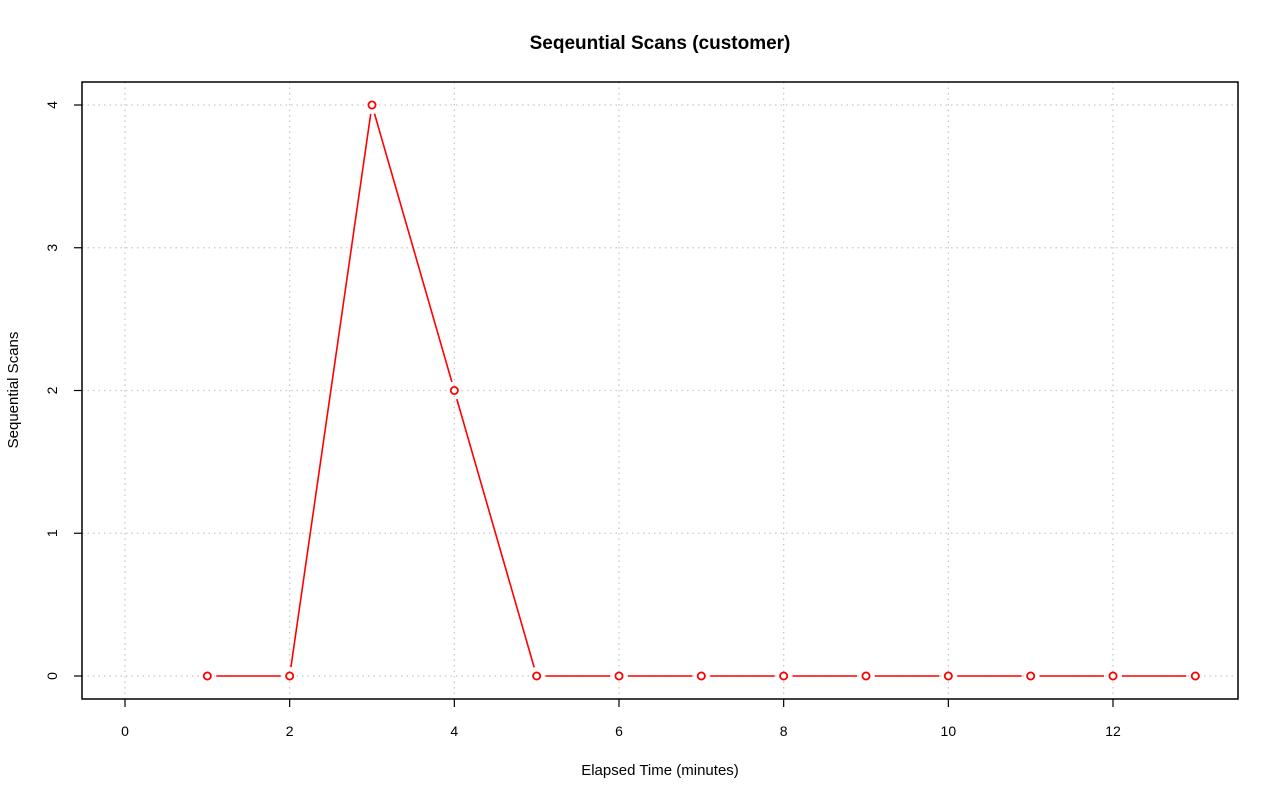 The image size is (1280, 801). Describe the element at coordinates (290, 731) in the screenshot. I see `x-tick-label: 2` at that location.